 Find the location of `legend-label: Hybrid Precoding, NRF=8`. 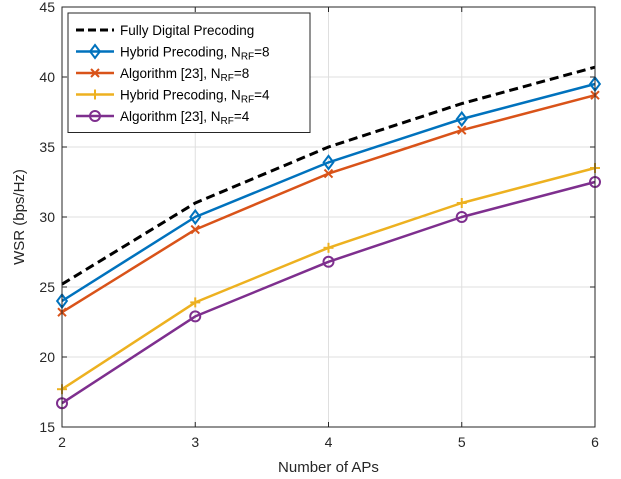

legend-label: Hybrid Precoding, NRF=8 is located at coordinates (195, 54).